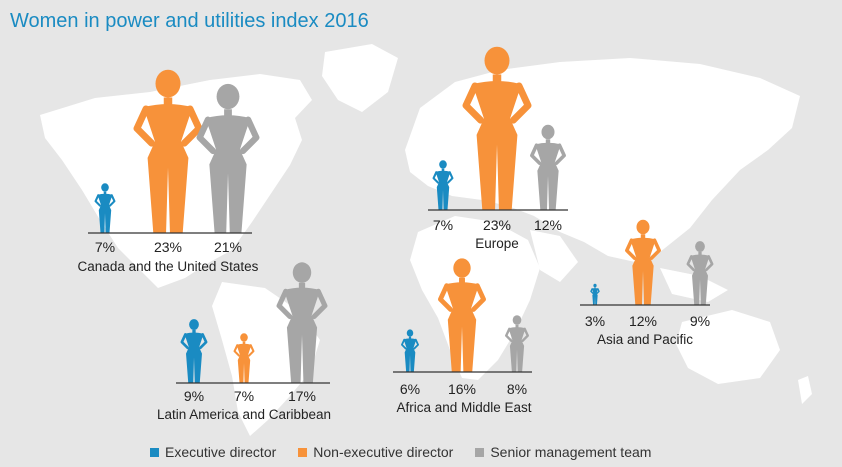 Image resolution: width=842 pixels, height=467 pixels. Describe the element at coordinates (548, 167) in the screenshot. I see `figure-senior-management-team-europe` at that location.